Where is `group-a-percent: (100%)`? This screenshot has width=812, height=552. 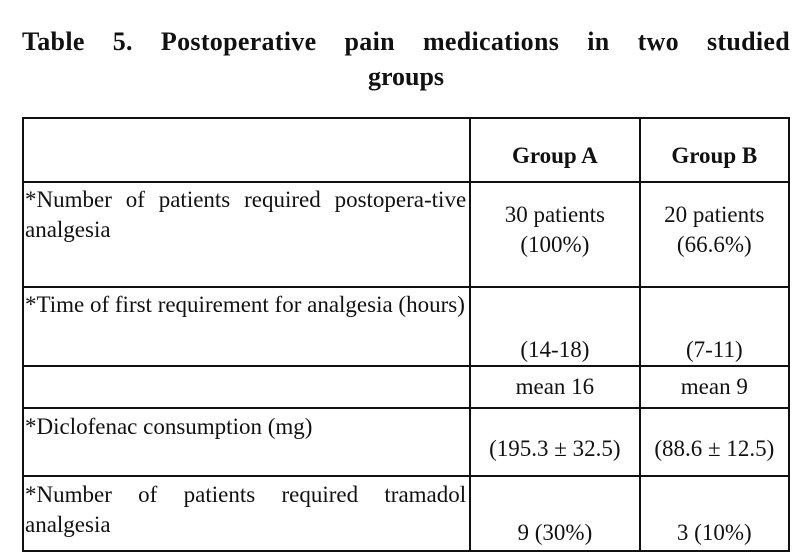 group-a-percent: (100%) is located at coordinates (555, 244).